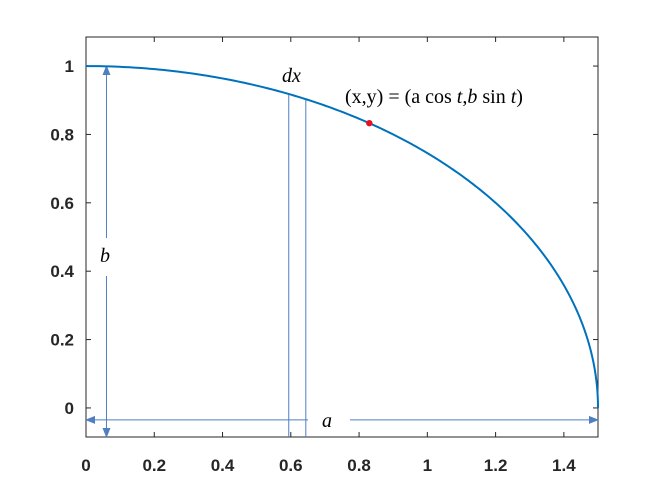 Image resolution: width=660 pixels, height=492 pixels. What do you see at coordinates (359, 465) in the screenshot?
I see `x-tick-label: 0.8` at bounding box center [359, 465].